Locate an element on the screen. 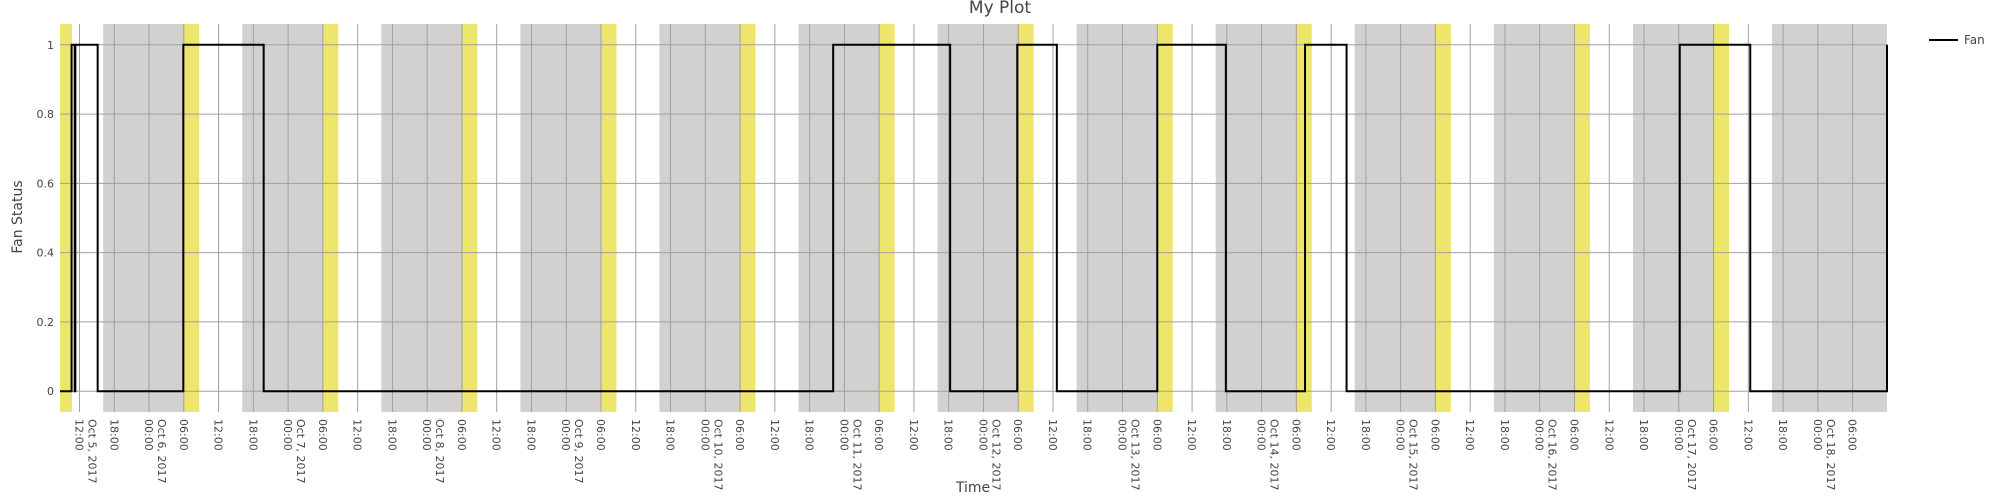 Image resolution: width=2000 pixels, height=500 pixels. x-axis-title: Time is located at coordinates (972, 488).